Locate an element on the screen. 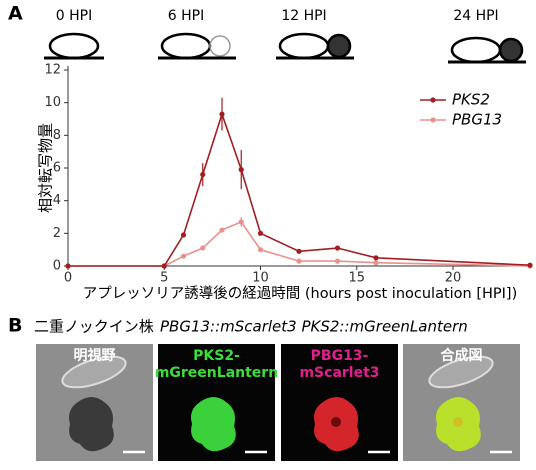  panel-b-title: PBG13::mScarlet3 PKS2::mGreenLantern is located at coordinates (314, 327).